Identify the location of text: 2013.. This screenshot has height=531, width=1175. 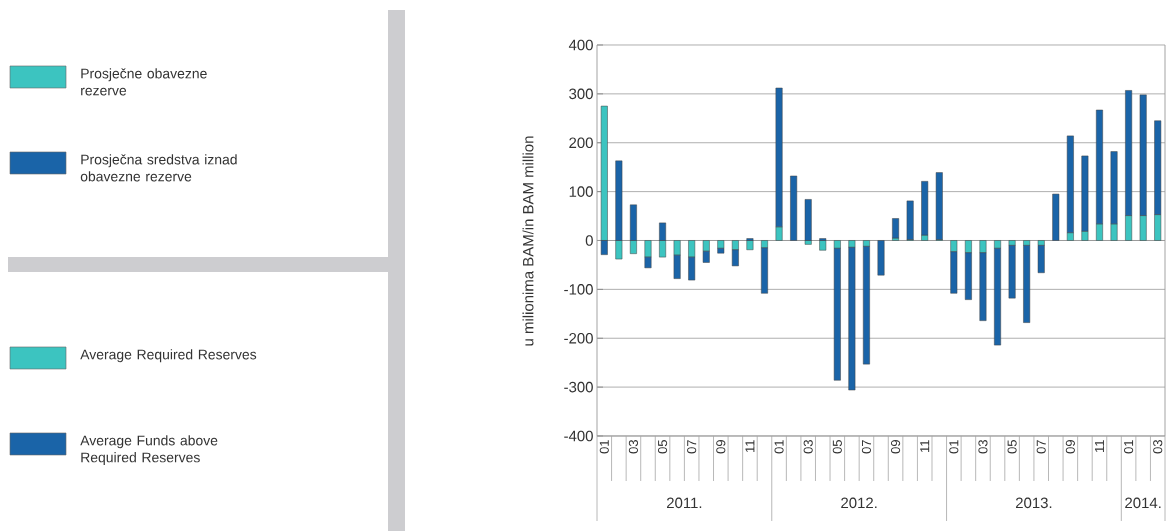
(1033, 503).